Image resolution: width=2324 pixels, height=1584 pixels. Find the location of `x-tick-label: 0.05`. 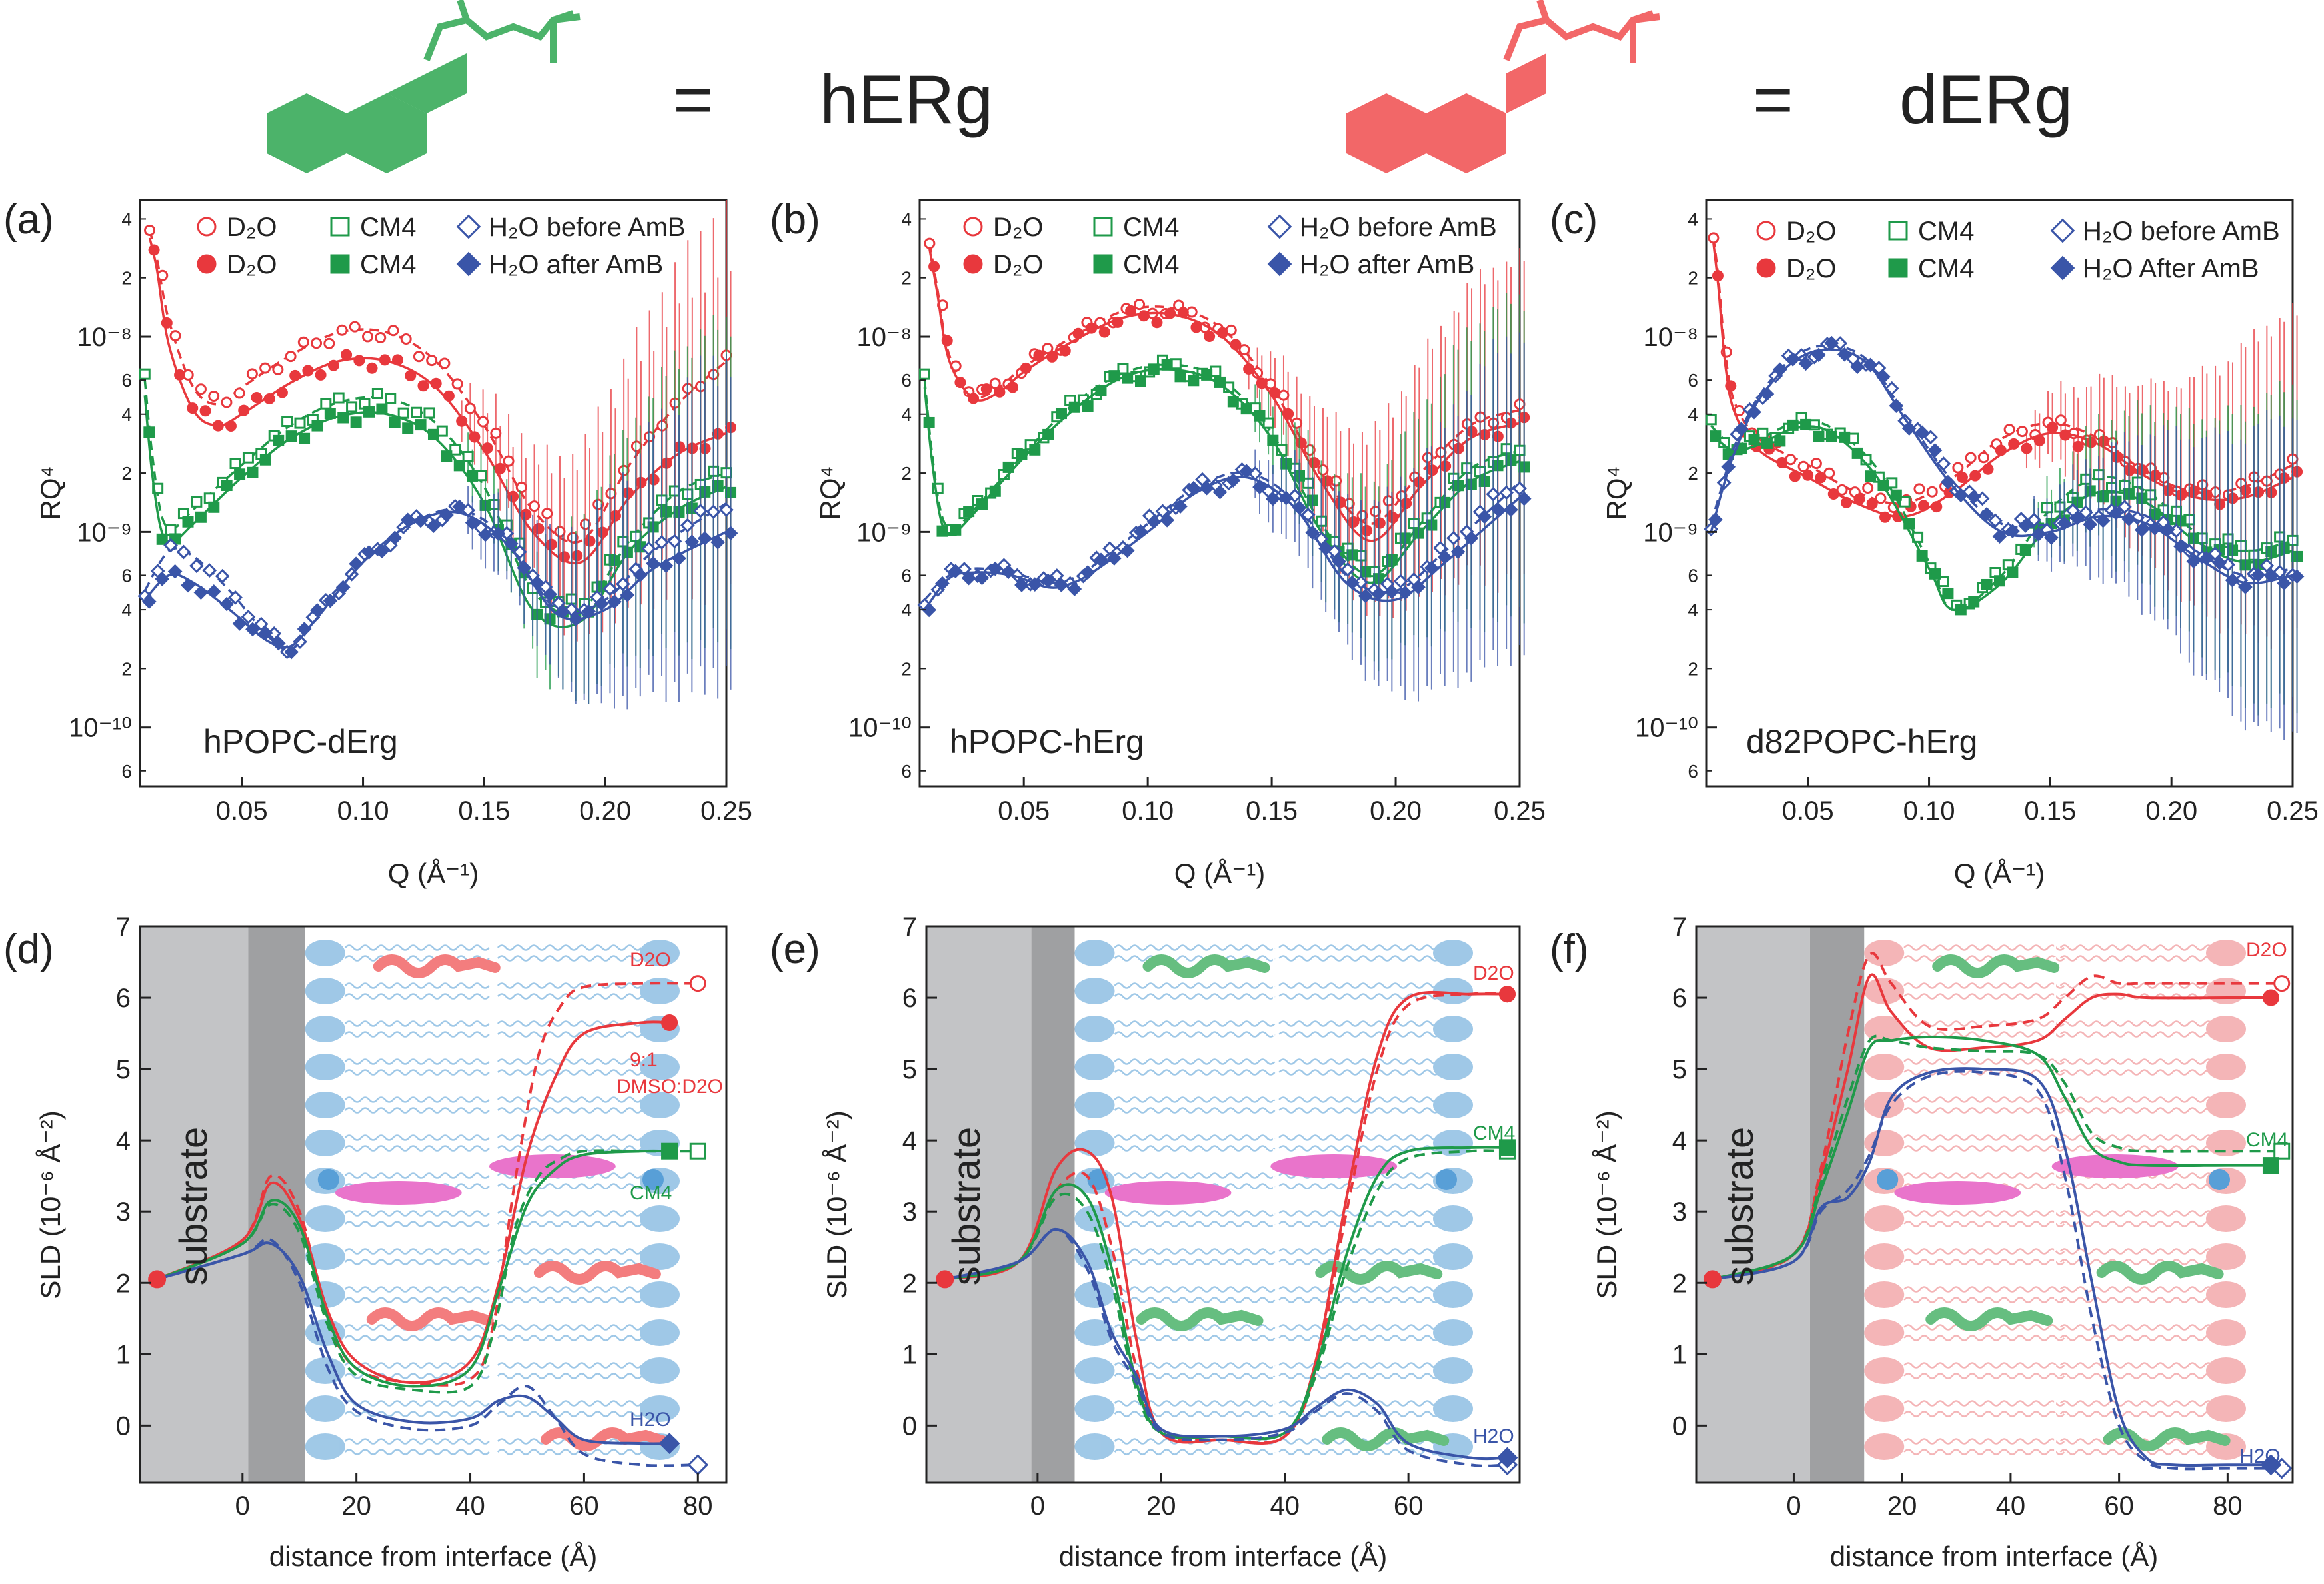

x-tick-label: 0.05 is located at coordinates (242, 811).